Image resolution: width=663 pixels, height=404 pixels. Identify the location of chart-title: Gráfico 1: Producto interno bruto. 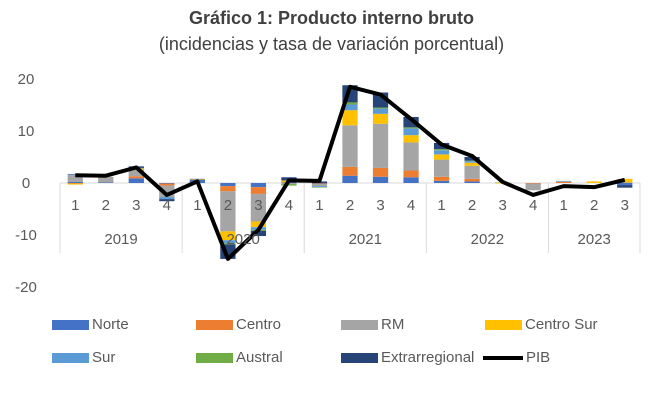
(331, 18).